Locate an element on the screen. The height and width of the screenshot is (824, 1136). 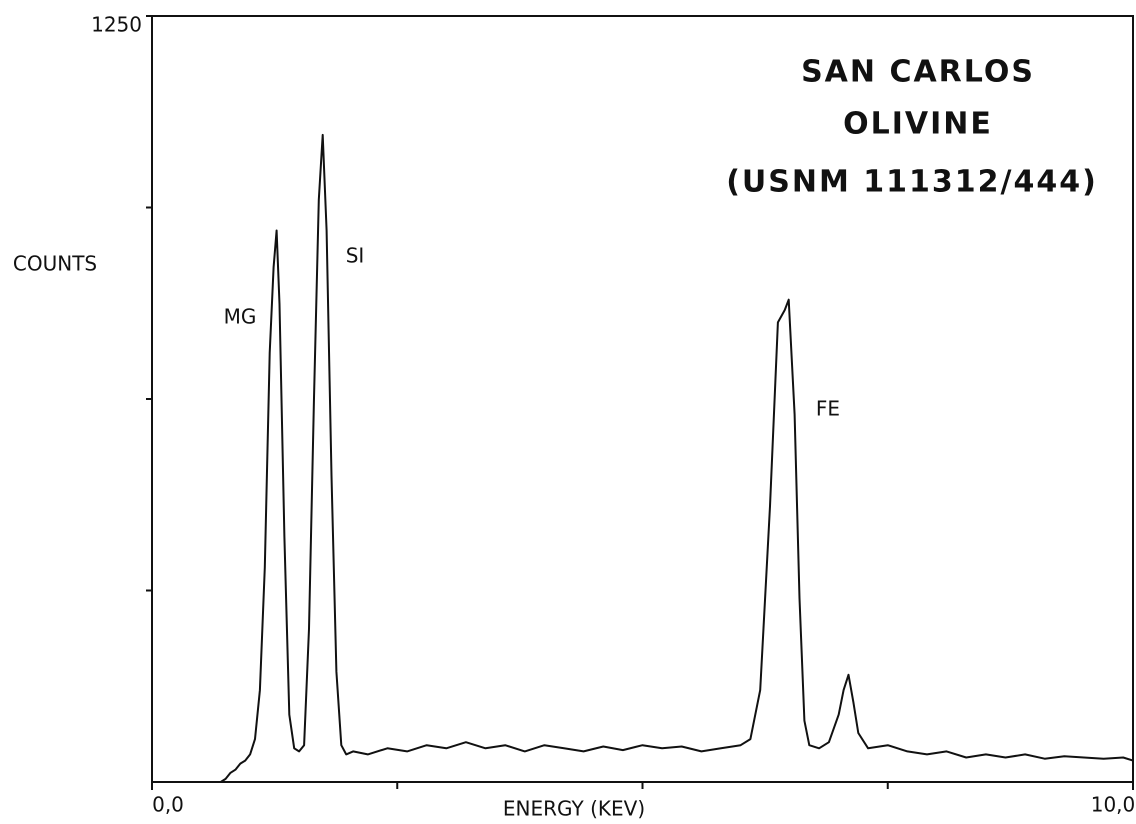
chart-title: SAN CARLOS is located at coordinates (918, 72).